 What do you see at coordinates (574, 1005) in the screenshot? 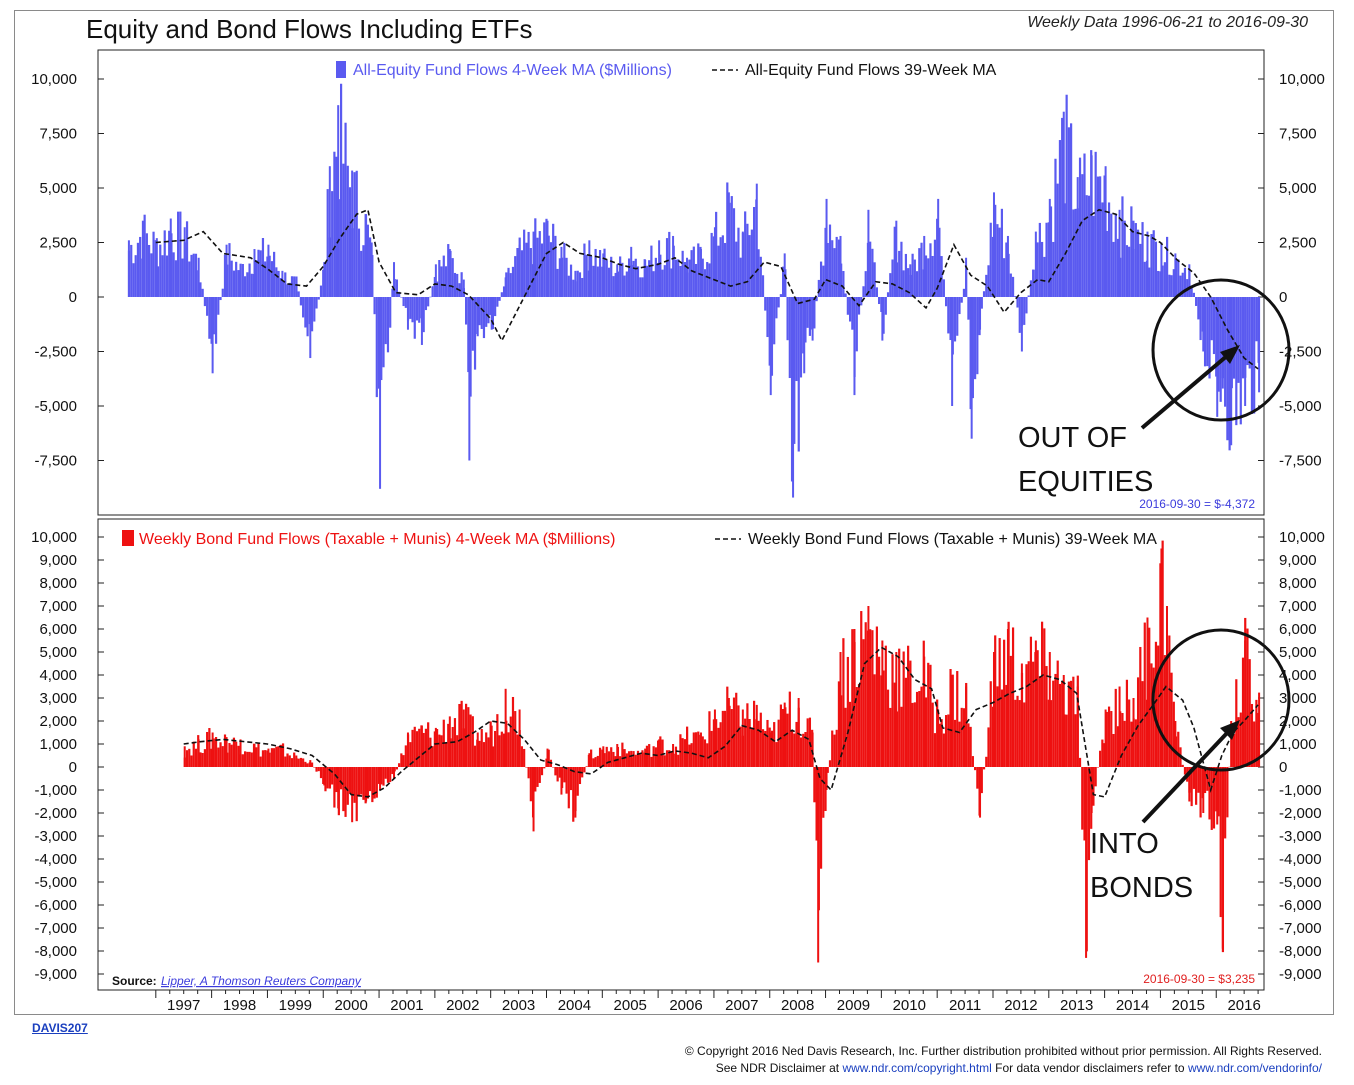
I see `year-label: 2004` at bounding box center [574, 1005].